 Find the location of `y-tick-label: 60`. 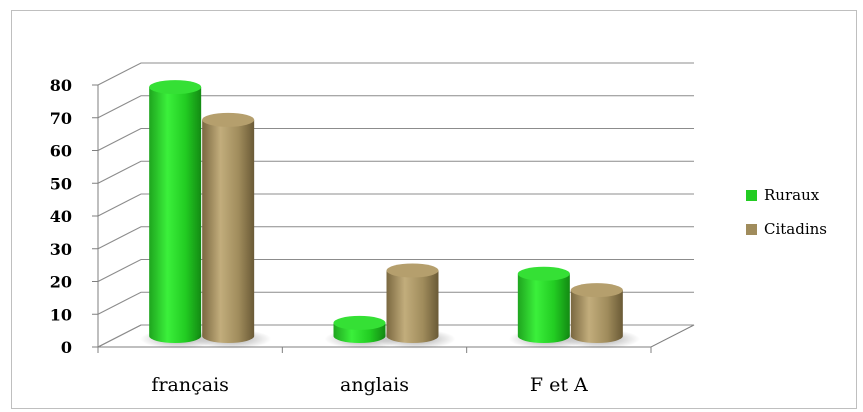

y-tick-label: 60 is located at coordinates (61, 151).